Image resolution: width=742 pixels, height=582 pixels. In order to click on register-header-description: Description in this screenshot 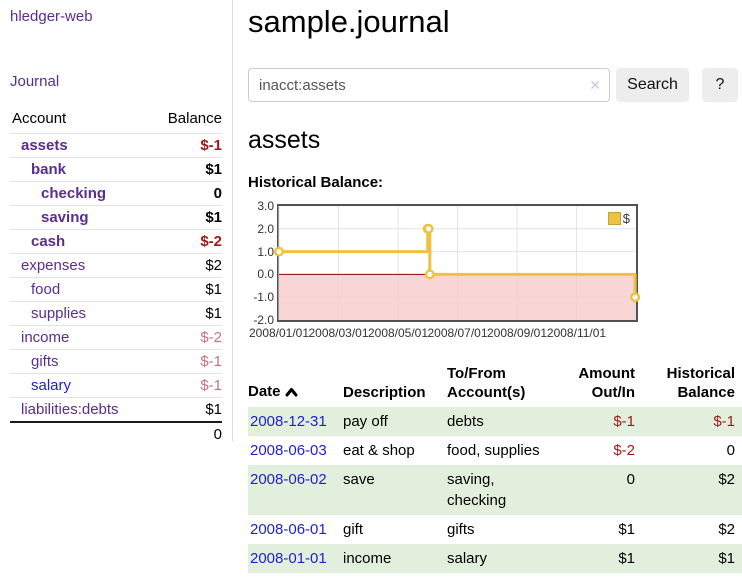, I will do `click(384, 392)`.